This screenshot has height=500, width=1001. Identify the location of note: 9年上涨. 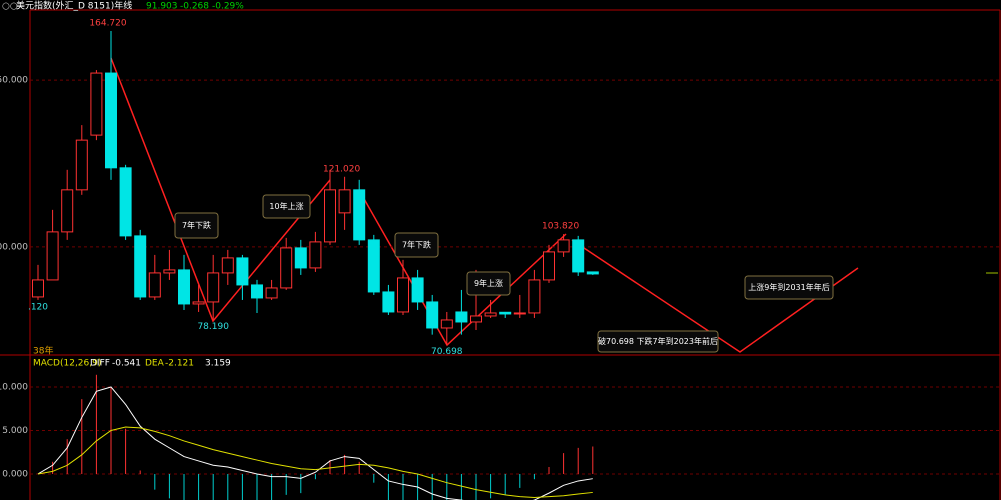
(488, 283).